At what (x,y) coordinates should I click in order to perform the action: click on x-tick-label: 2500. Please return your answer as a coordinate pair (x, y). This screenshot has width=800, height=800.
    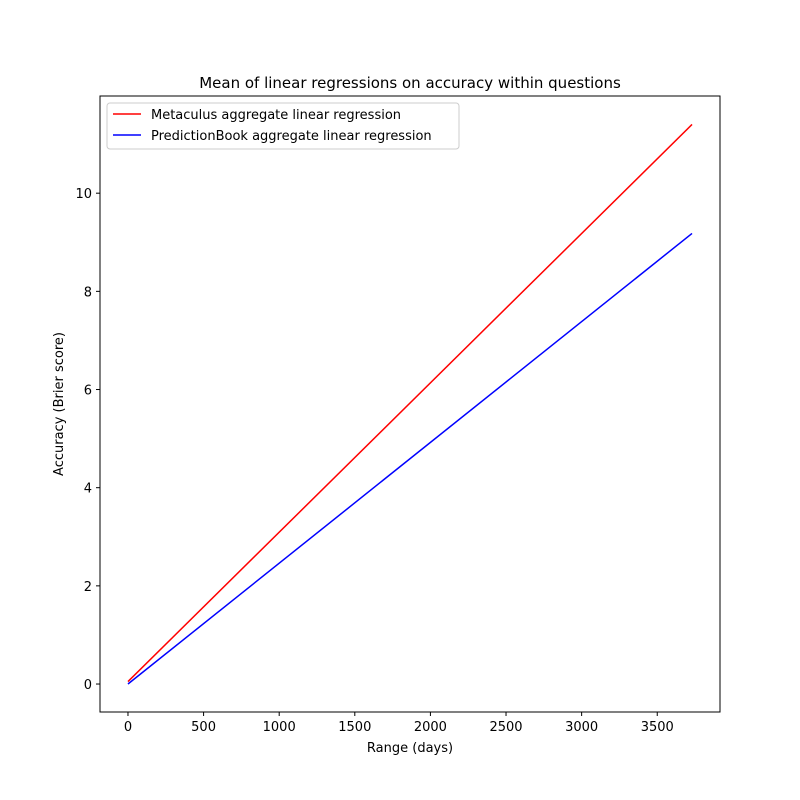
    Looking at the image, I should click on (505, 727).